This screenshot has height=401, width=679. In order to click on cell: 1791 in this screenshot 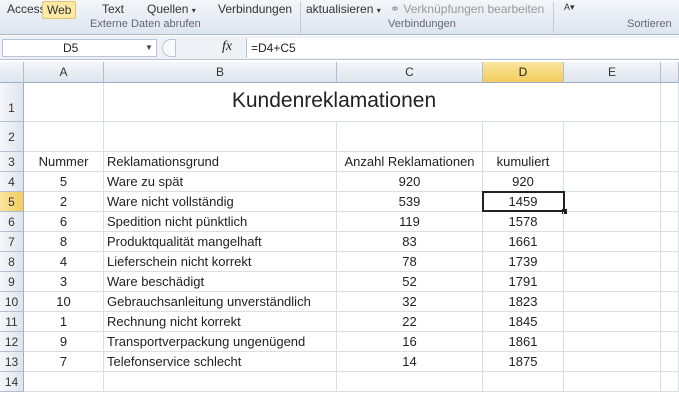, I will do `click(523, 282)`.